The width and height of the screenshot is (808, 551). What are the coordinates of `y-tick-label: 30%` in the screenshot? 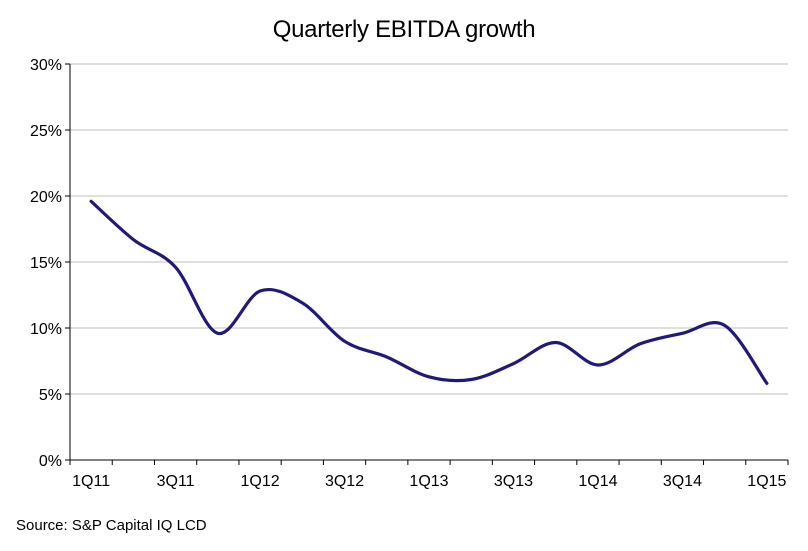 It's located at (46, 65).